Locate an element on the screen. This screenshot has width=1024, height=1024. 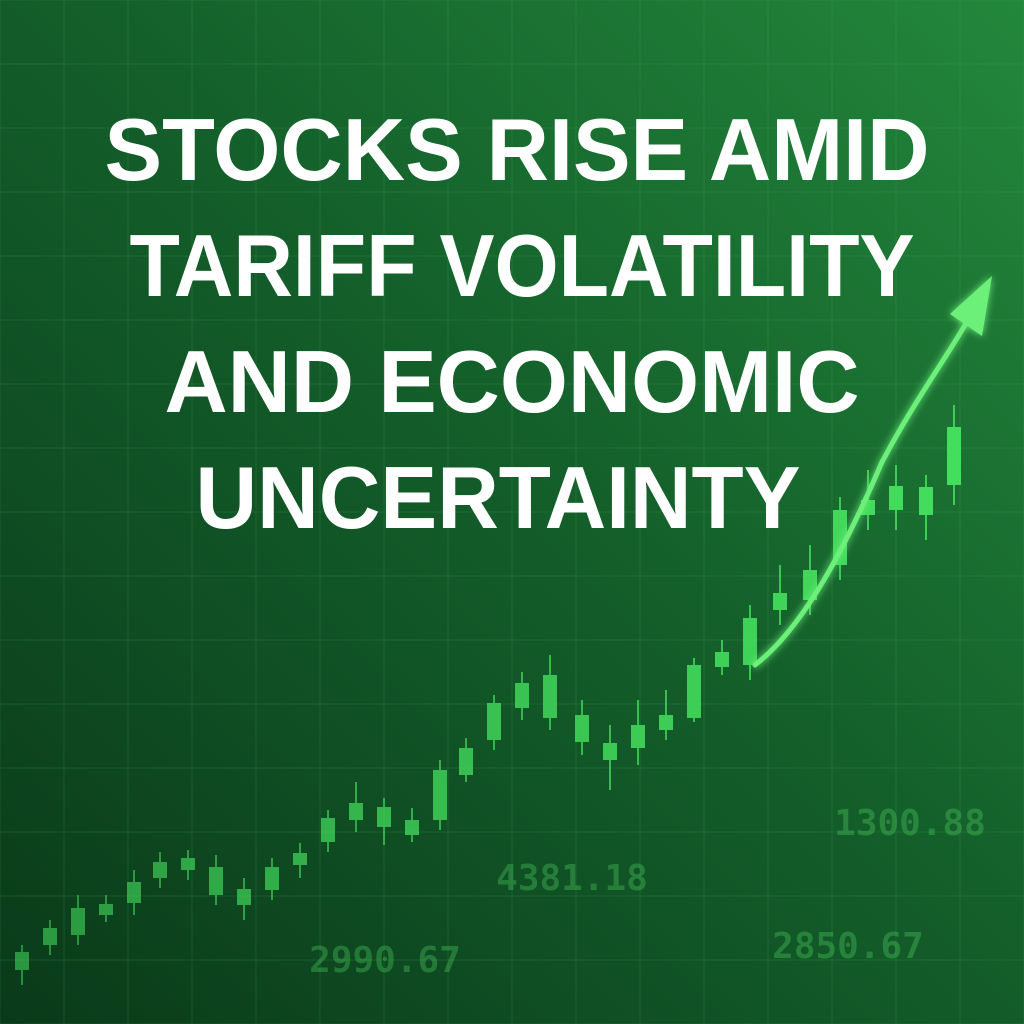
figure: 2850.67 is located at coordinates (848, 946).